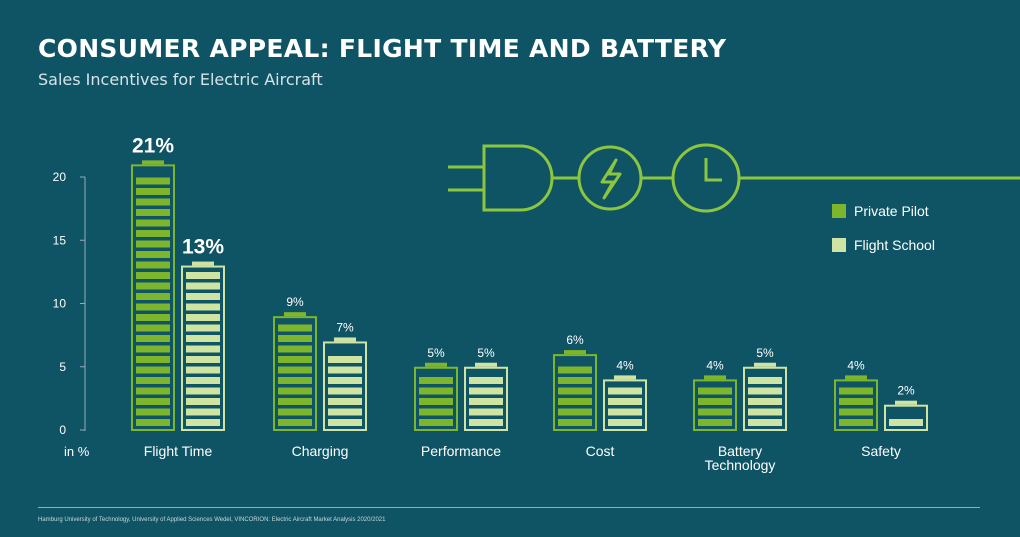  What do you see at coordinates (77, 451) in the screenshot?
I see `y-axis-unit-label: in %` at bounding box center [77, 451].